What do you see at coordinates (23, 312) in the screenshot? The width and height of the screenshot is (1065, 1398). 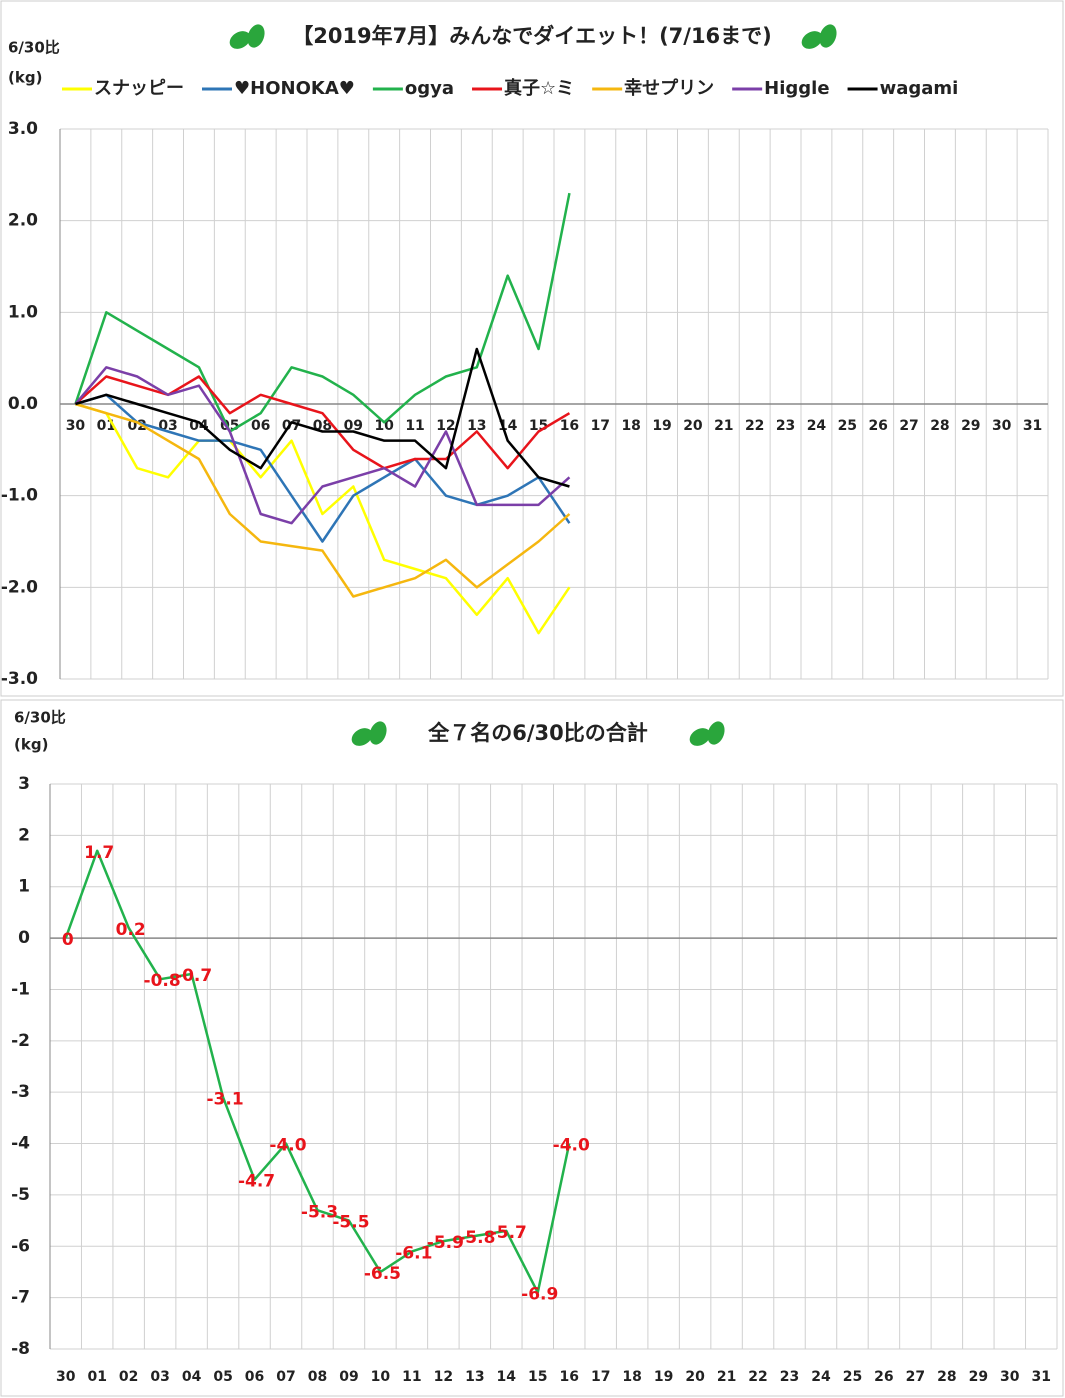 I see `y-tick-label: 1.0` at bounding box center [23, 312].